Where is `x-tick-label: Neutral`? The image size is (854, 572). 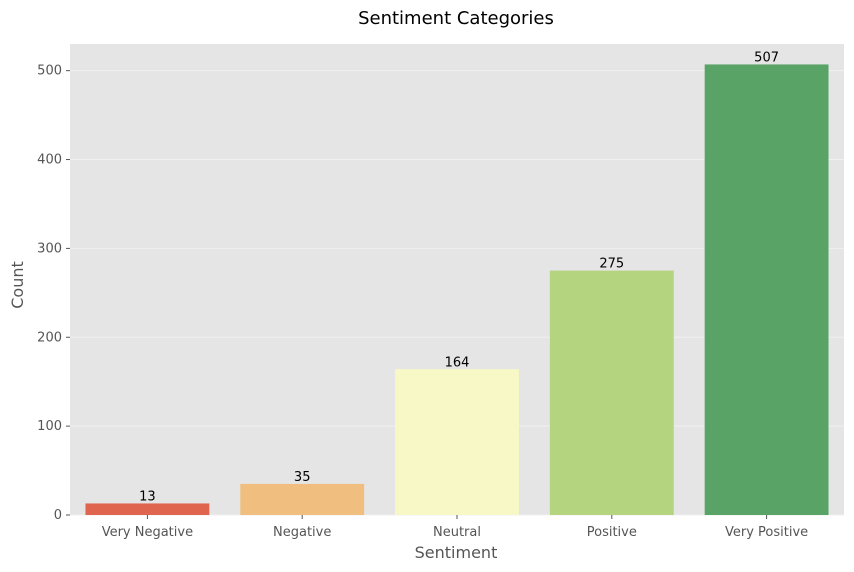
x-tick-label: Neutral is located at coordinates (457, 532).